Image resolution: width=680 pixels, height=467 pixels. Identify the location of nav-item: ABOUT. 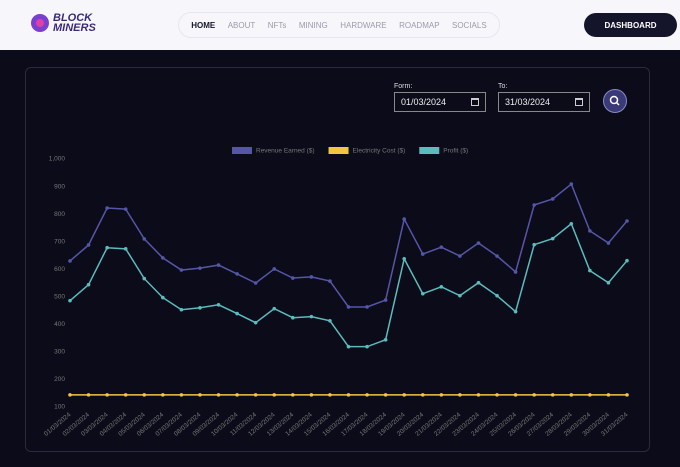
(241, 25).